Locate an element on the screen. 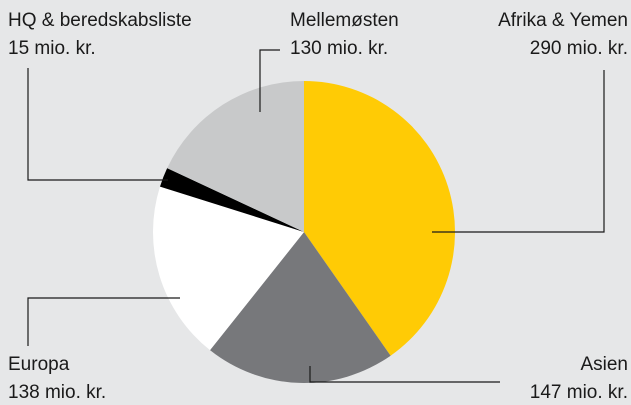 Image resolution: width=631 pixels, height=405 pixels. value-label: 290 mio. kr. is located at coordinates (579, 48).